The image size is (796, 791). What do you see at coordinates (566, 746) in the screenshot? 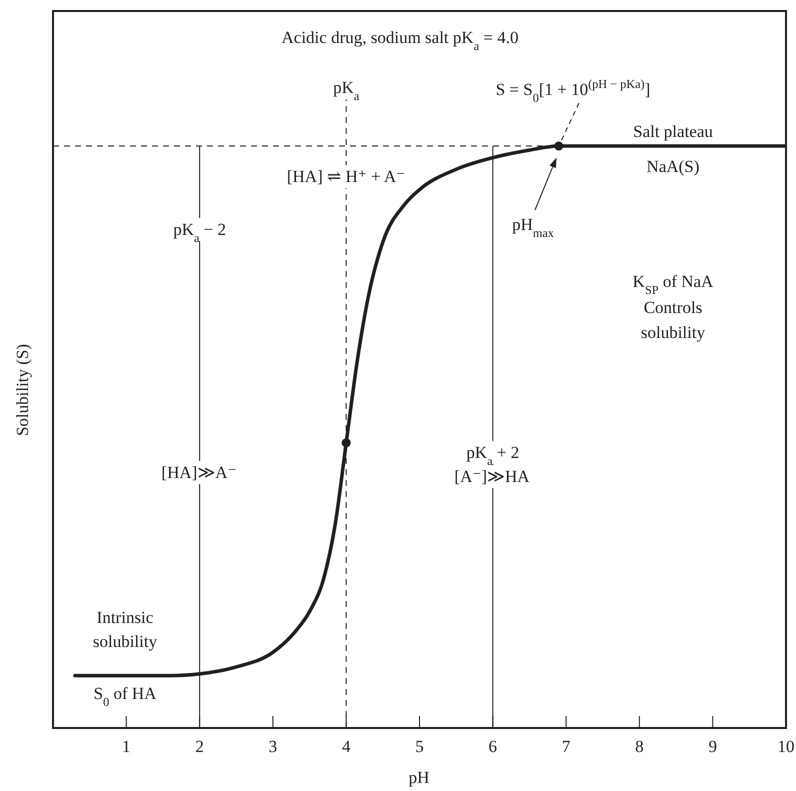
I see `x-tick-label: 7` at bounding box center [566, 746].